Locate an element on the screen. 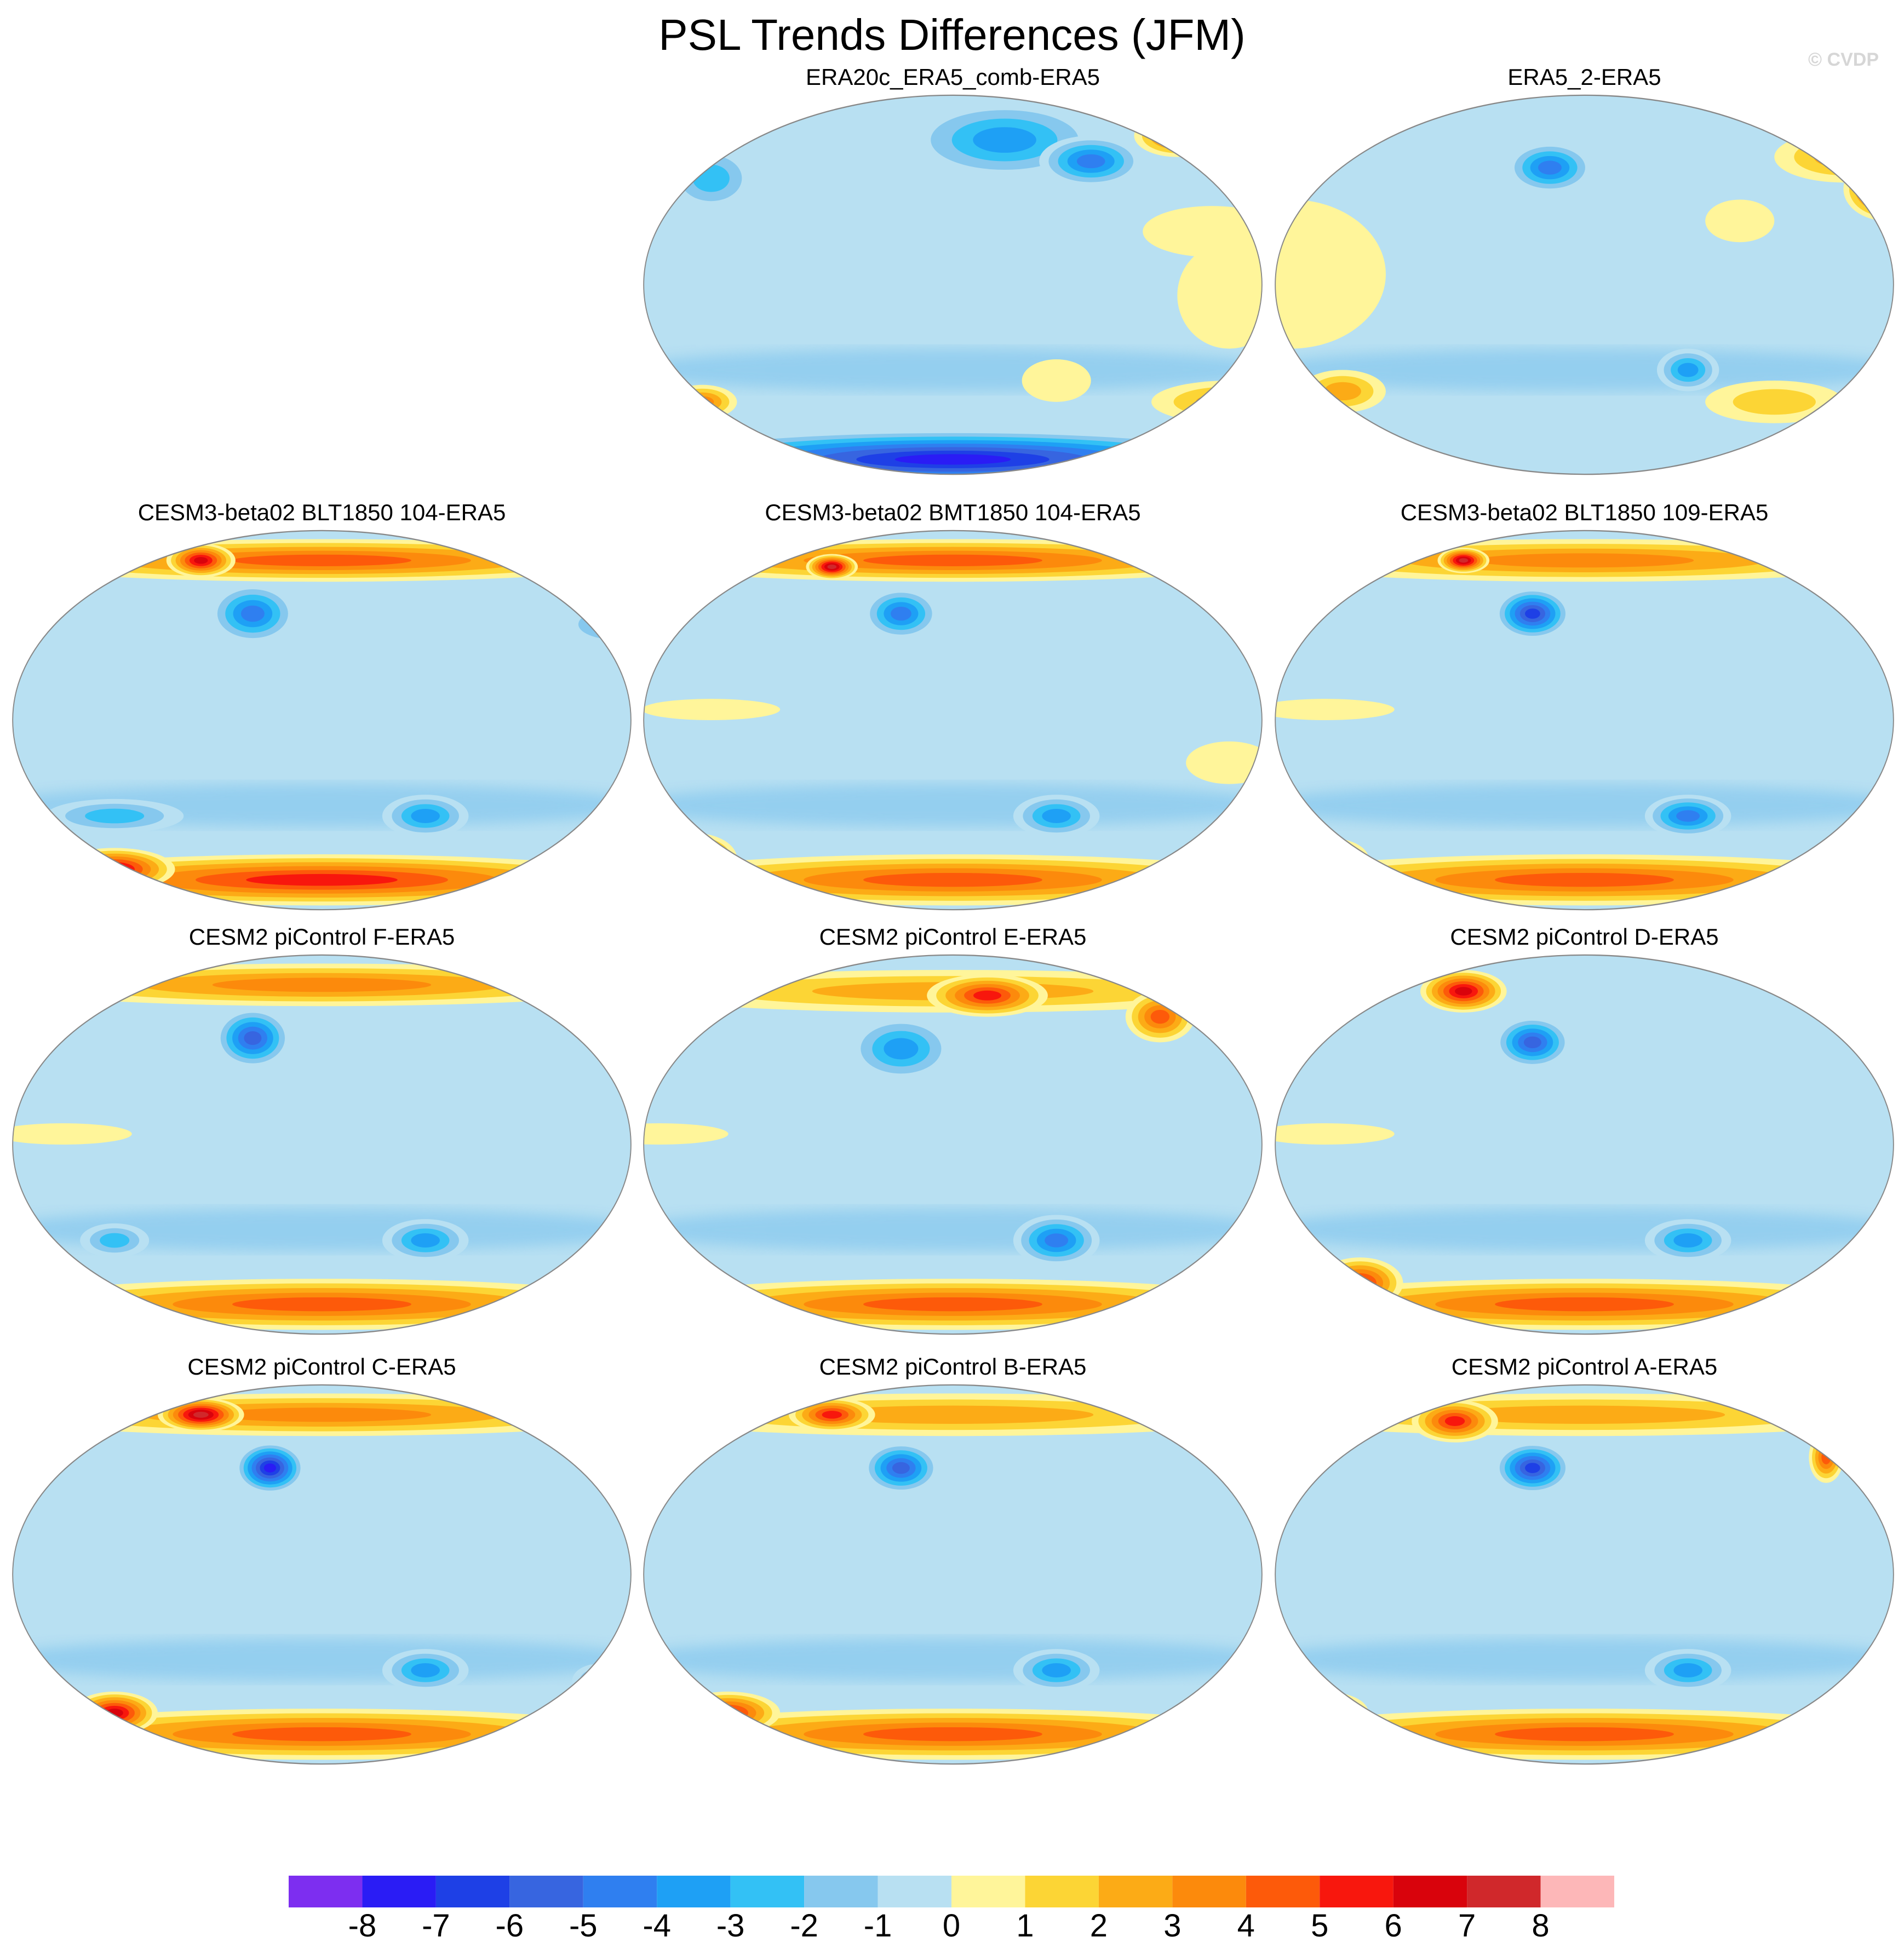 This screenshot has width=1904, height=1960. colorbar-tick-label: 2 is located at coordinates (1098, 1926).